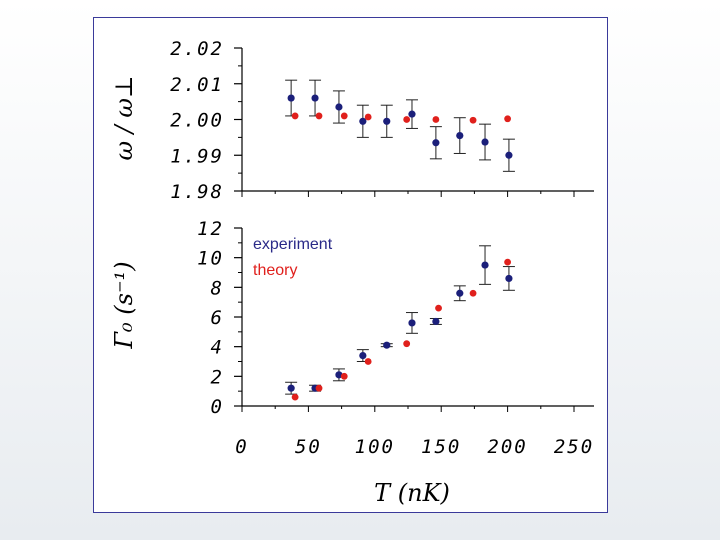  Describe the element at coordinates (507, 447) in the screenshot. I see `x-tick-label: 200` at that location.